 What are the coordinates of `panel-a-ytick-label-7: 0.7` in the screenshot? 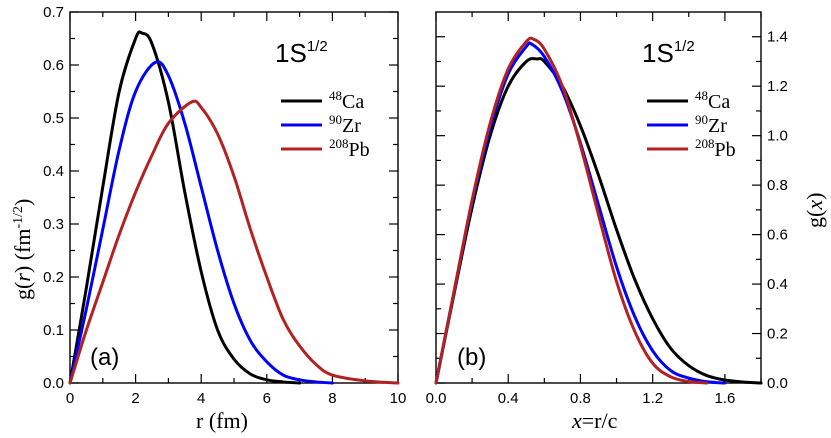 It's located at (53, 12).